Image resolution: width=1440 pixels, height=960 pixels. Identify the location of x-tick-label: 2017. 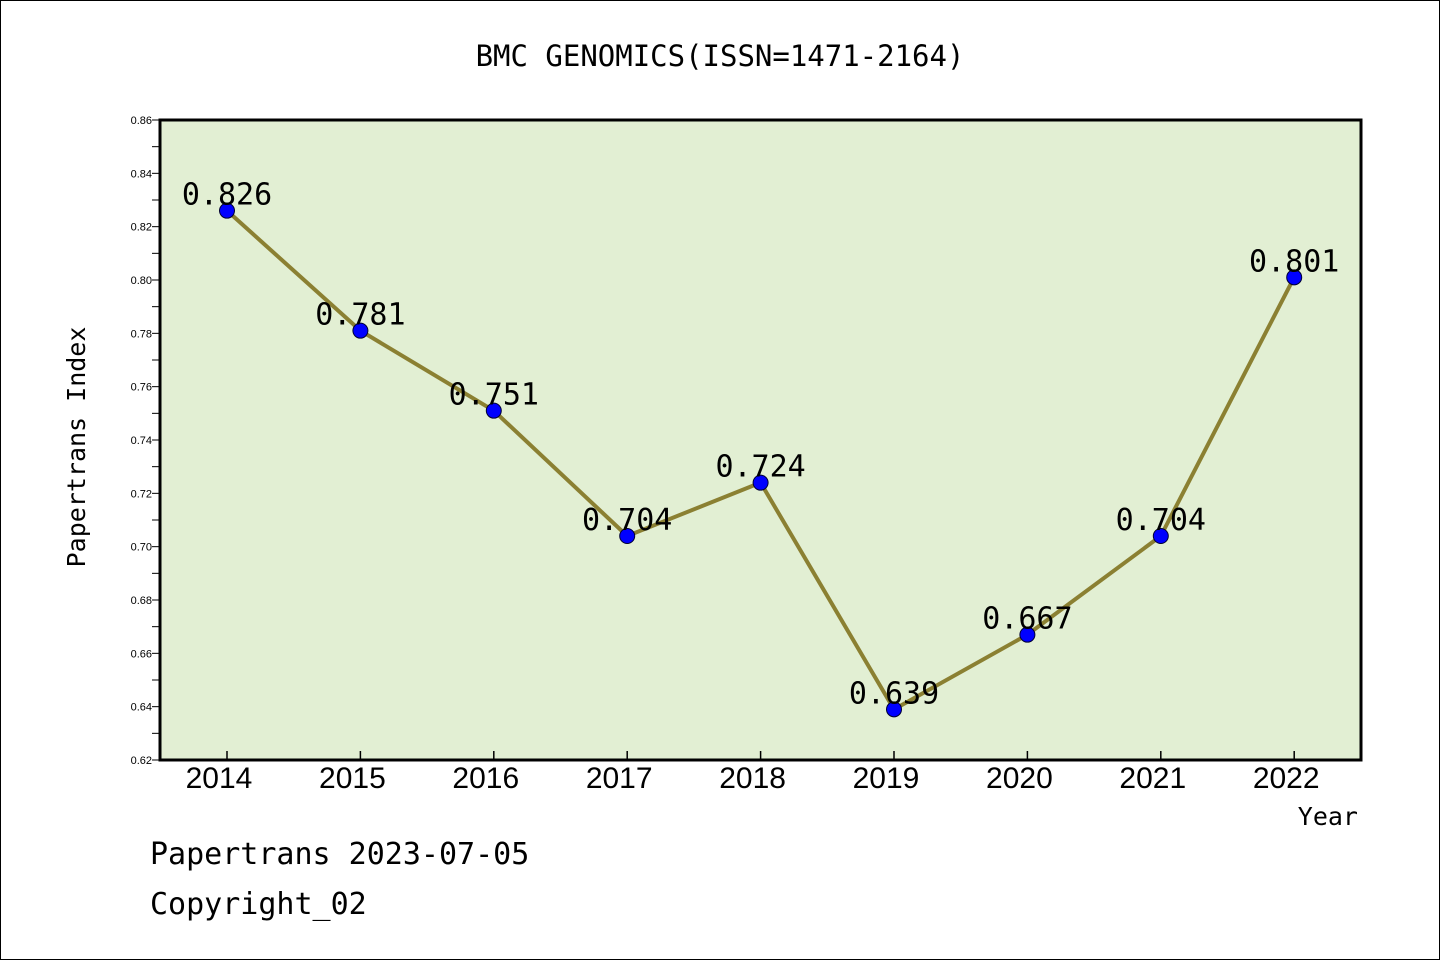
(619, 778).